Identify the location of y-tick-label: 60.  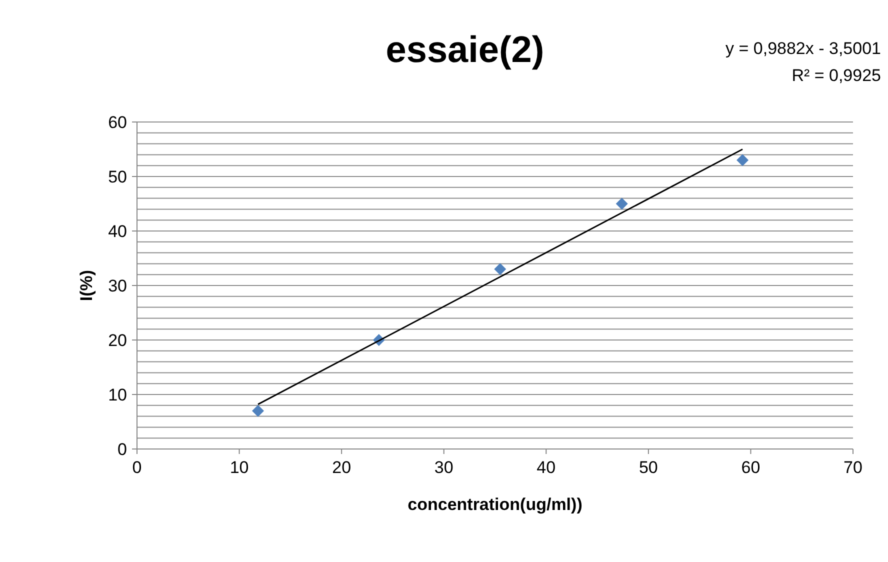
(117, 122).